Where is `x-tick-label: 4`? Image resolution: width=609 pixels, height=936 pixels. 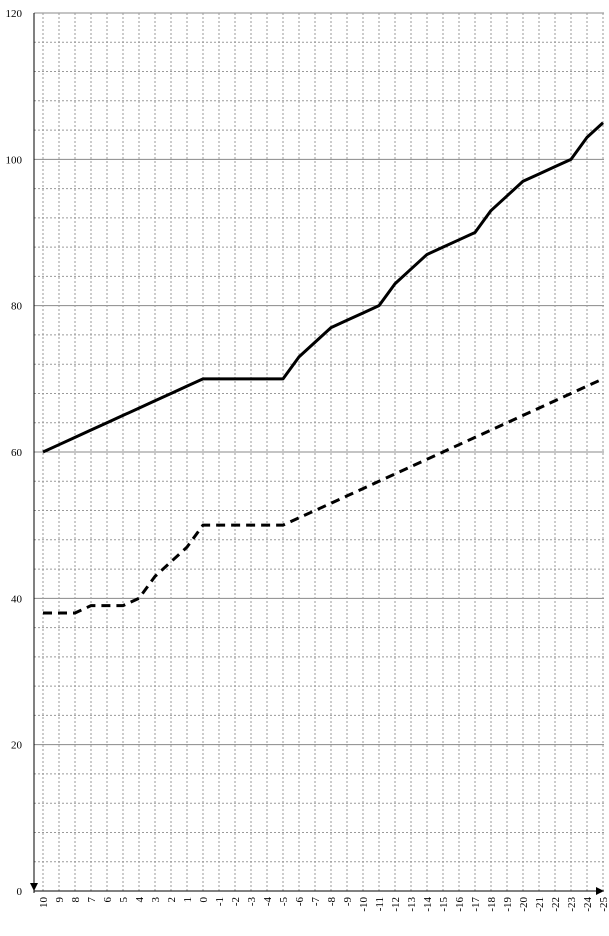
x-tick-label: 4 is located at coordinates (140, 900).